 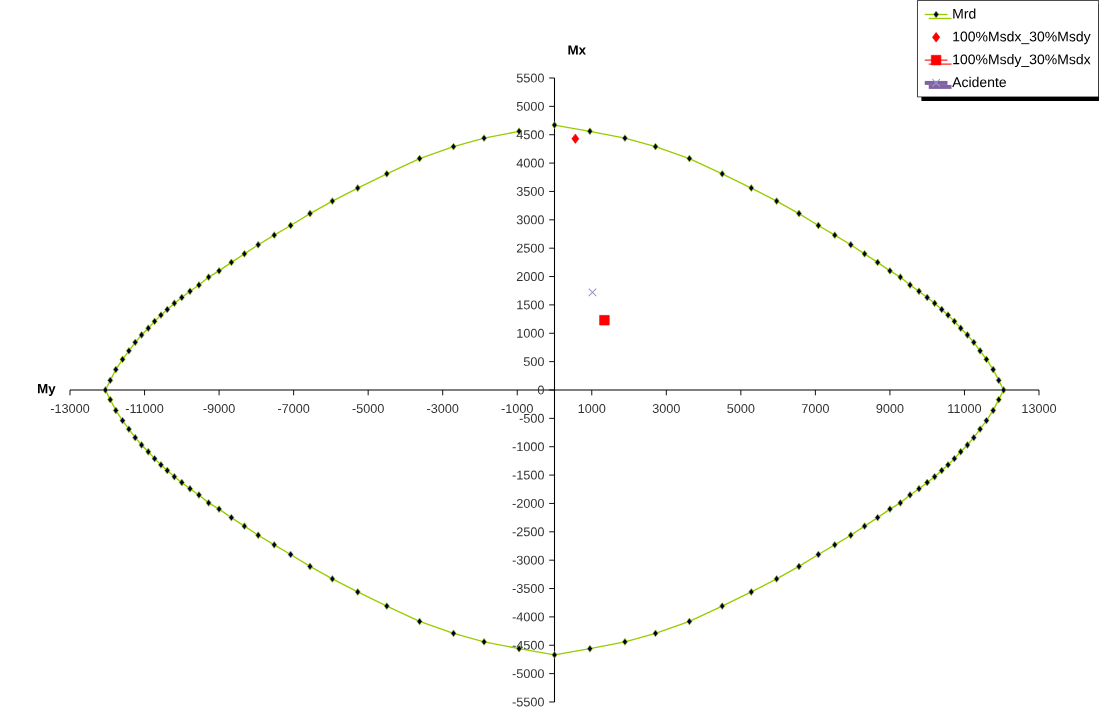 I want to click on y-tick-label: -3000, so click(x=528, y=560).